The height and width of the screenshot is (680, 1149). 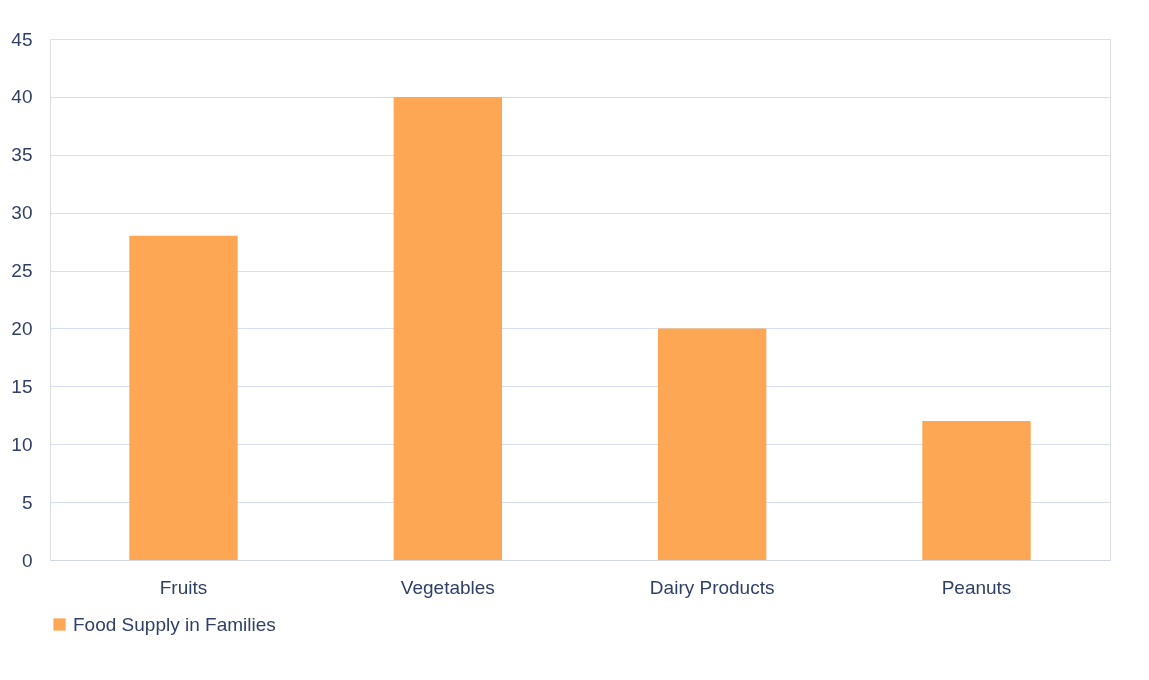 What do you see at coordinates (712, 587) in the screenshot?
I see `x-tick-label: Dairy Products` at bounding box center [712, 587].